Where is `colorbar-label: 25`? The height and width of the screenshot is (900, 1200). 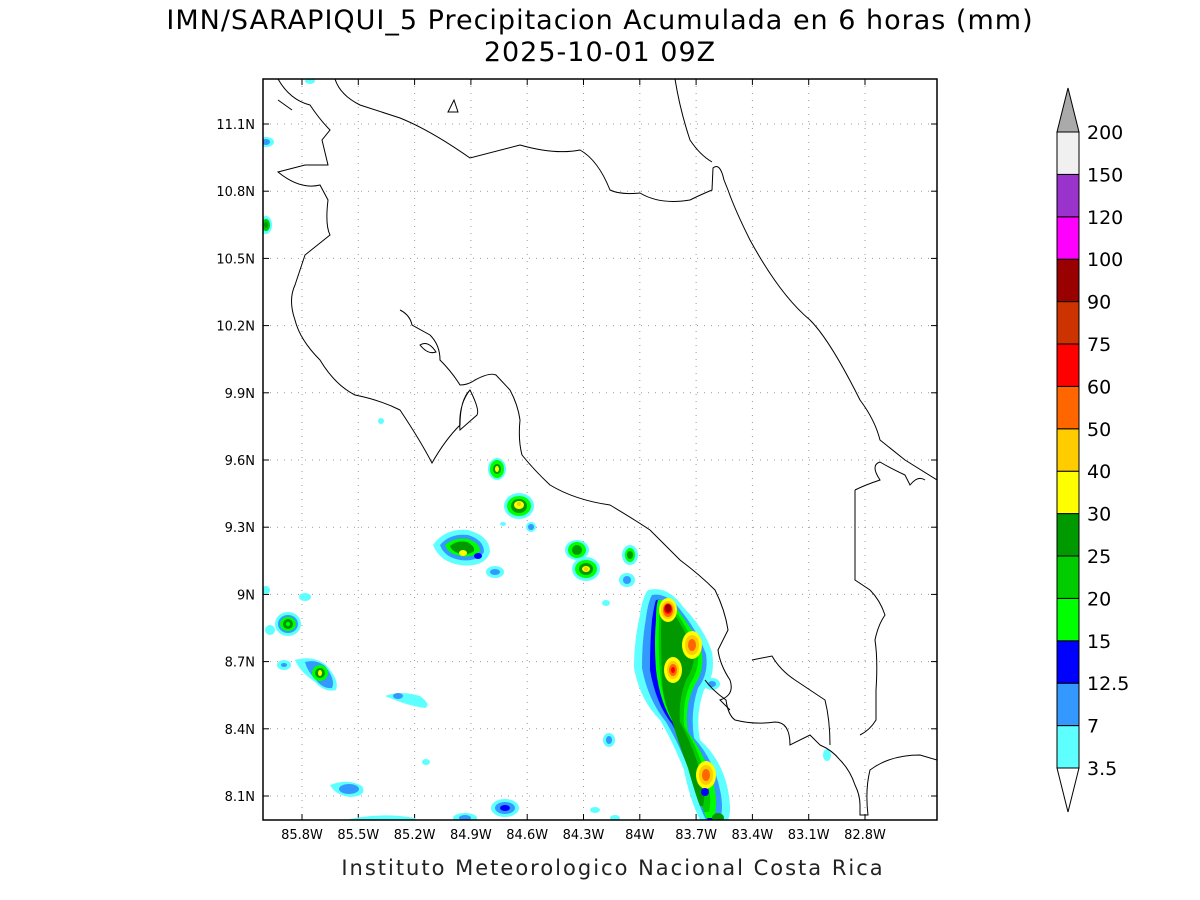 colorbar-label: 25 is located at coordinates (1099, 557).